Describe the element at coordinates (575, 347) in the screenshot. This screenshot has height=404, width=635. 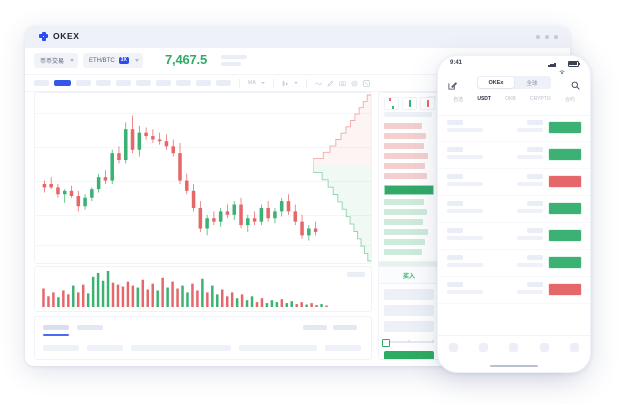
I see `profile-tab-icon` at that location.